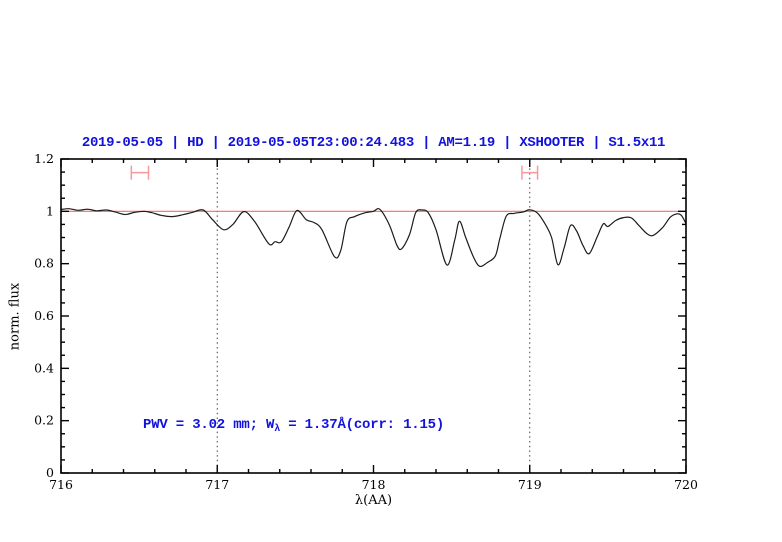  What do you see at coordinates (686, 484) in the screenshot?
I see `x-tick-label: 720` at bounding box center [686, 484].